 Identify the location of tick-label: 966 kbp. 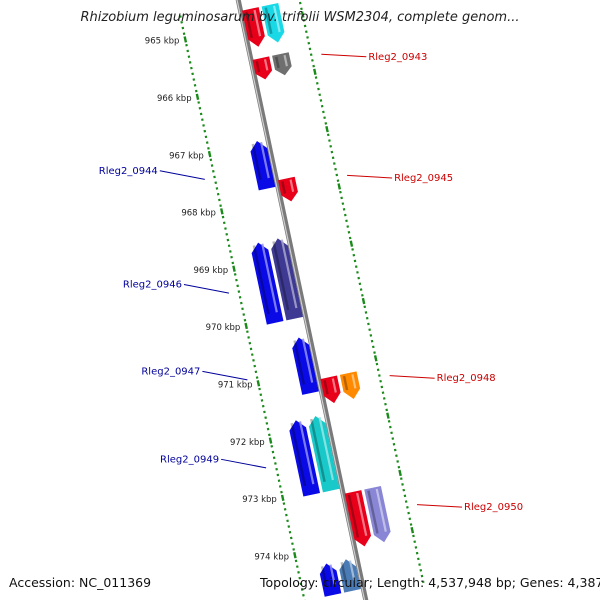
(174, 99).